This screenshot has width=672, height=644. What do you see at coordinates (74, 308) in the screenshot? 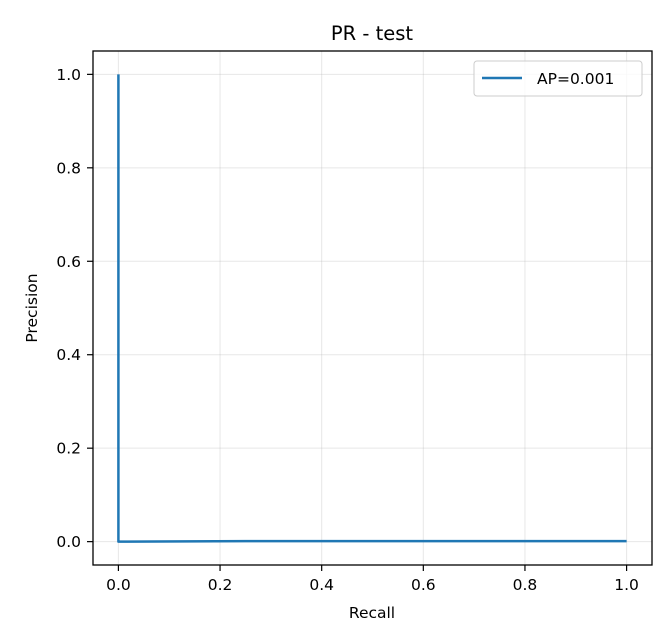
I see `y-axis-ticks: 0.0 0.2 0.4 0.6 0.8 1.0` at bounding box center [74, 308].